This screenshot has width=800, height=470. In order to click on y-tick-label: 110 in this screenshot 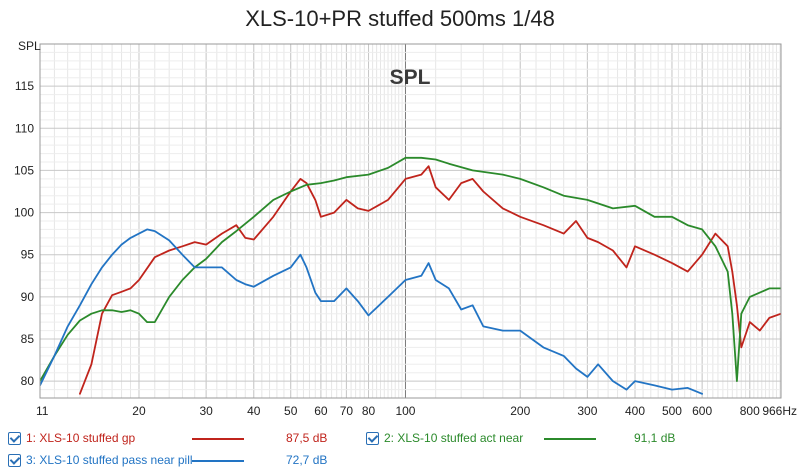, I will do `click(24, 128)`.